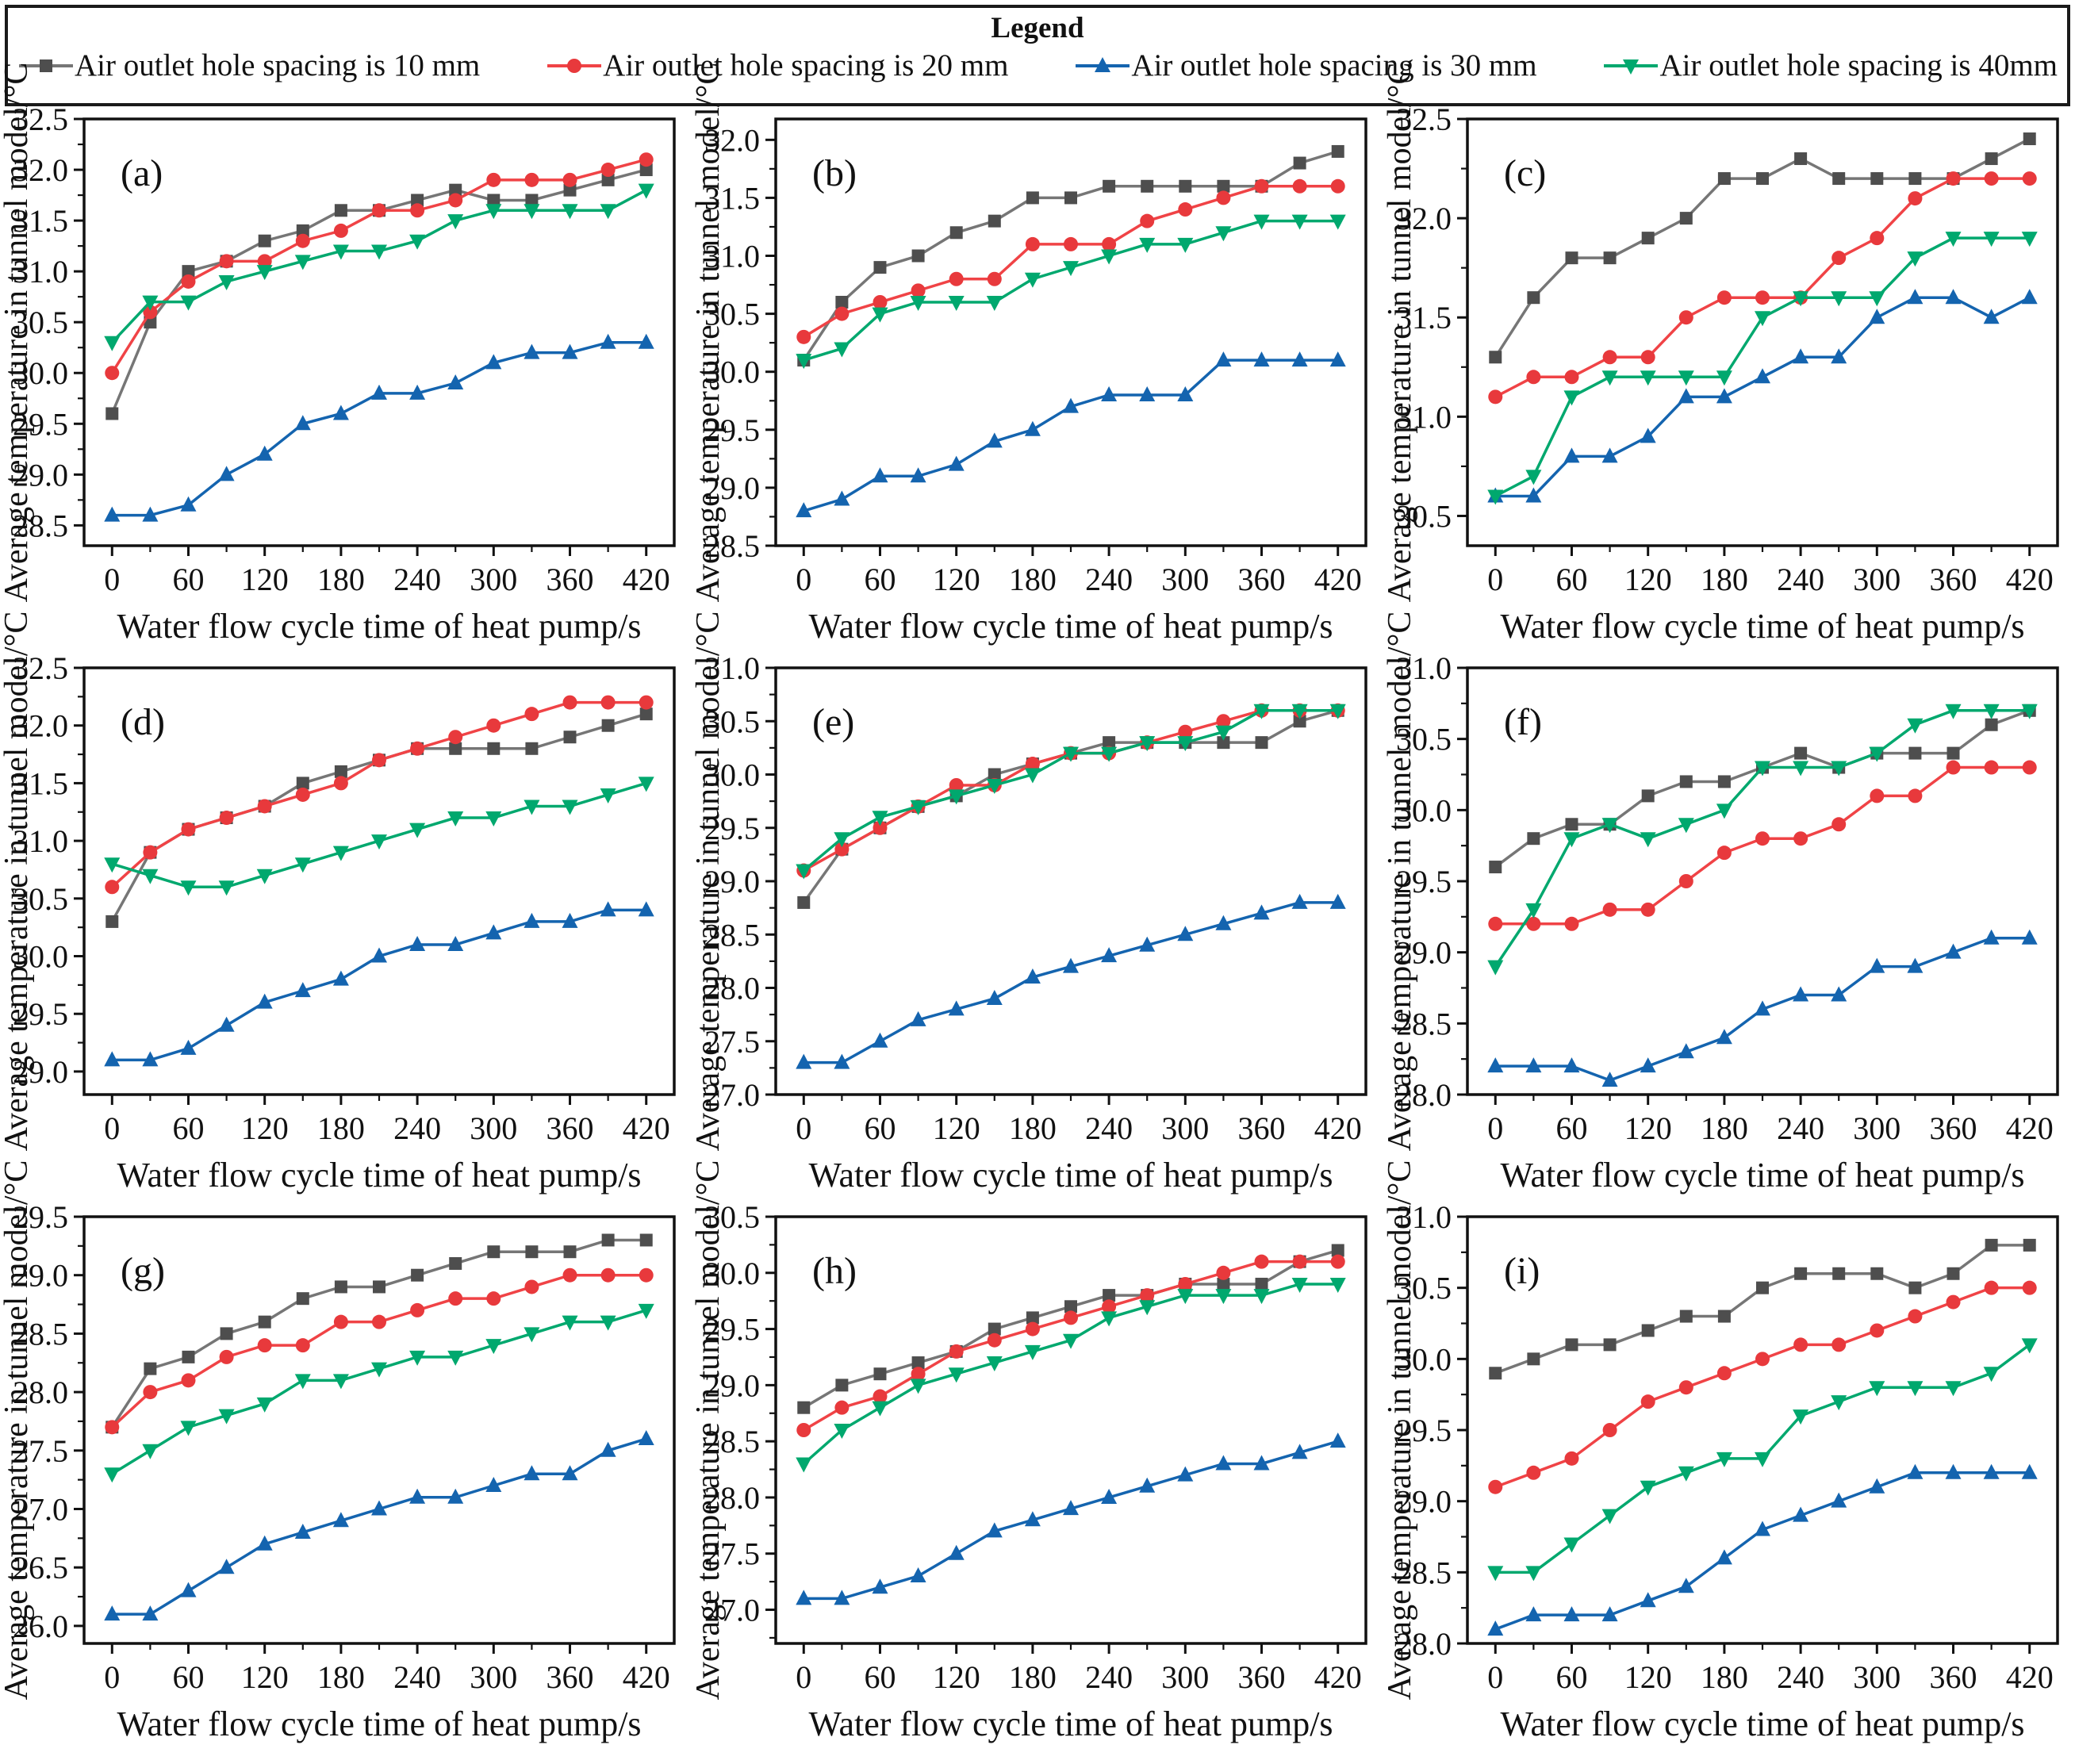 This screenshot has width=2075, height=1764. I want to click on svg-text: 29.5, so click(41, 1217).